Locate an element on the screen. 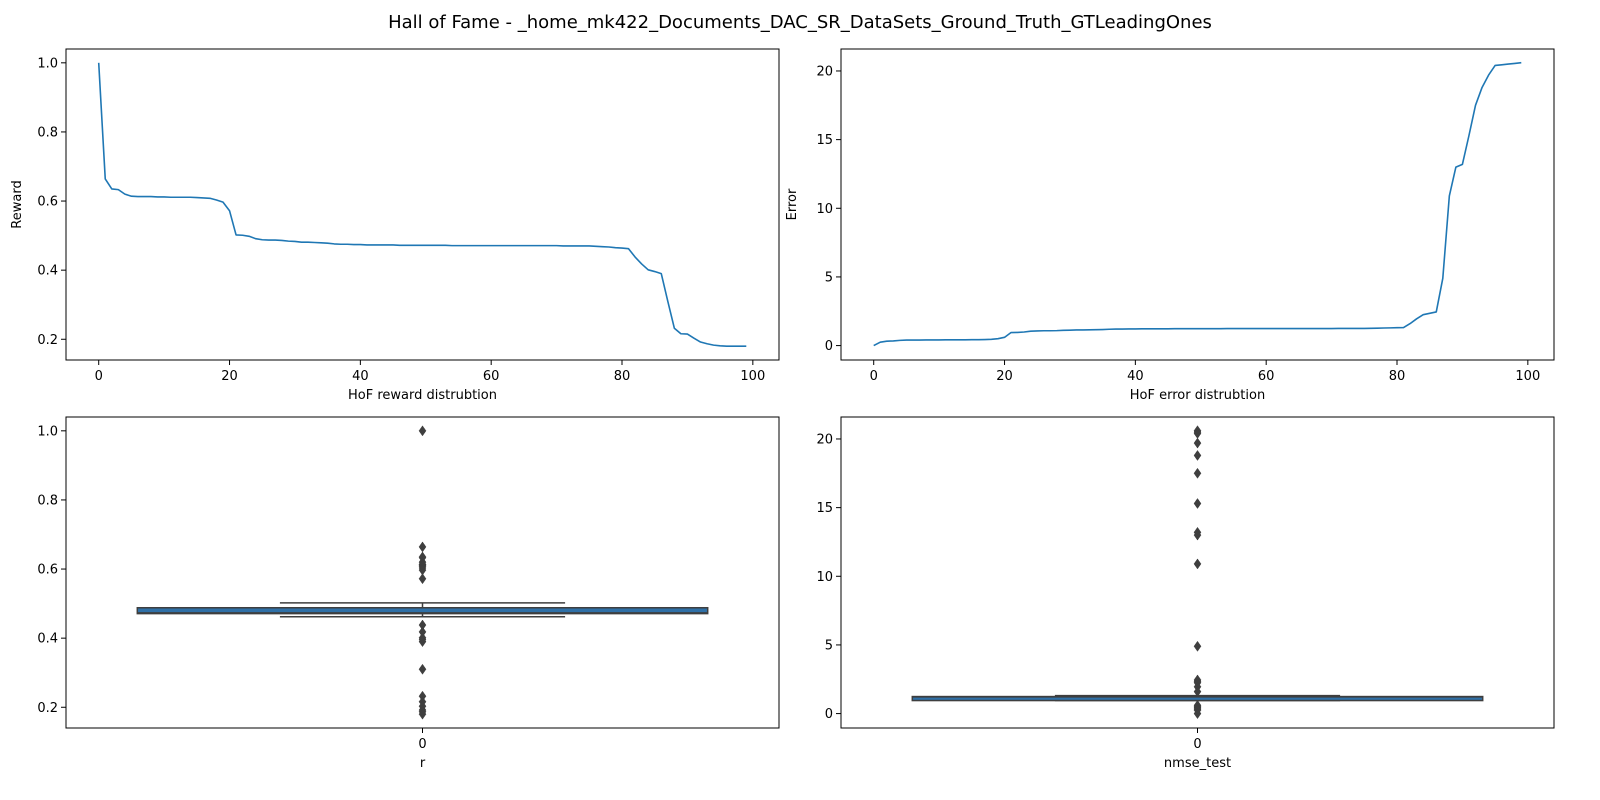 The image size is (1600, 800). series-line is located at coordinates (422, 204).